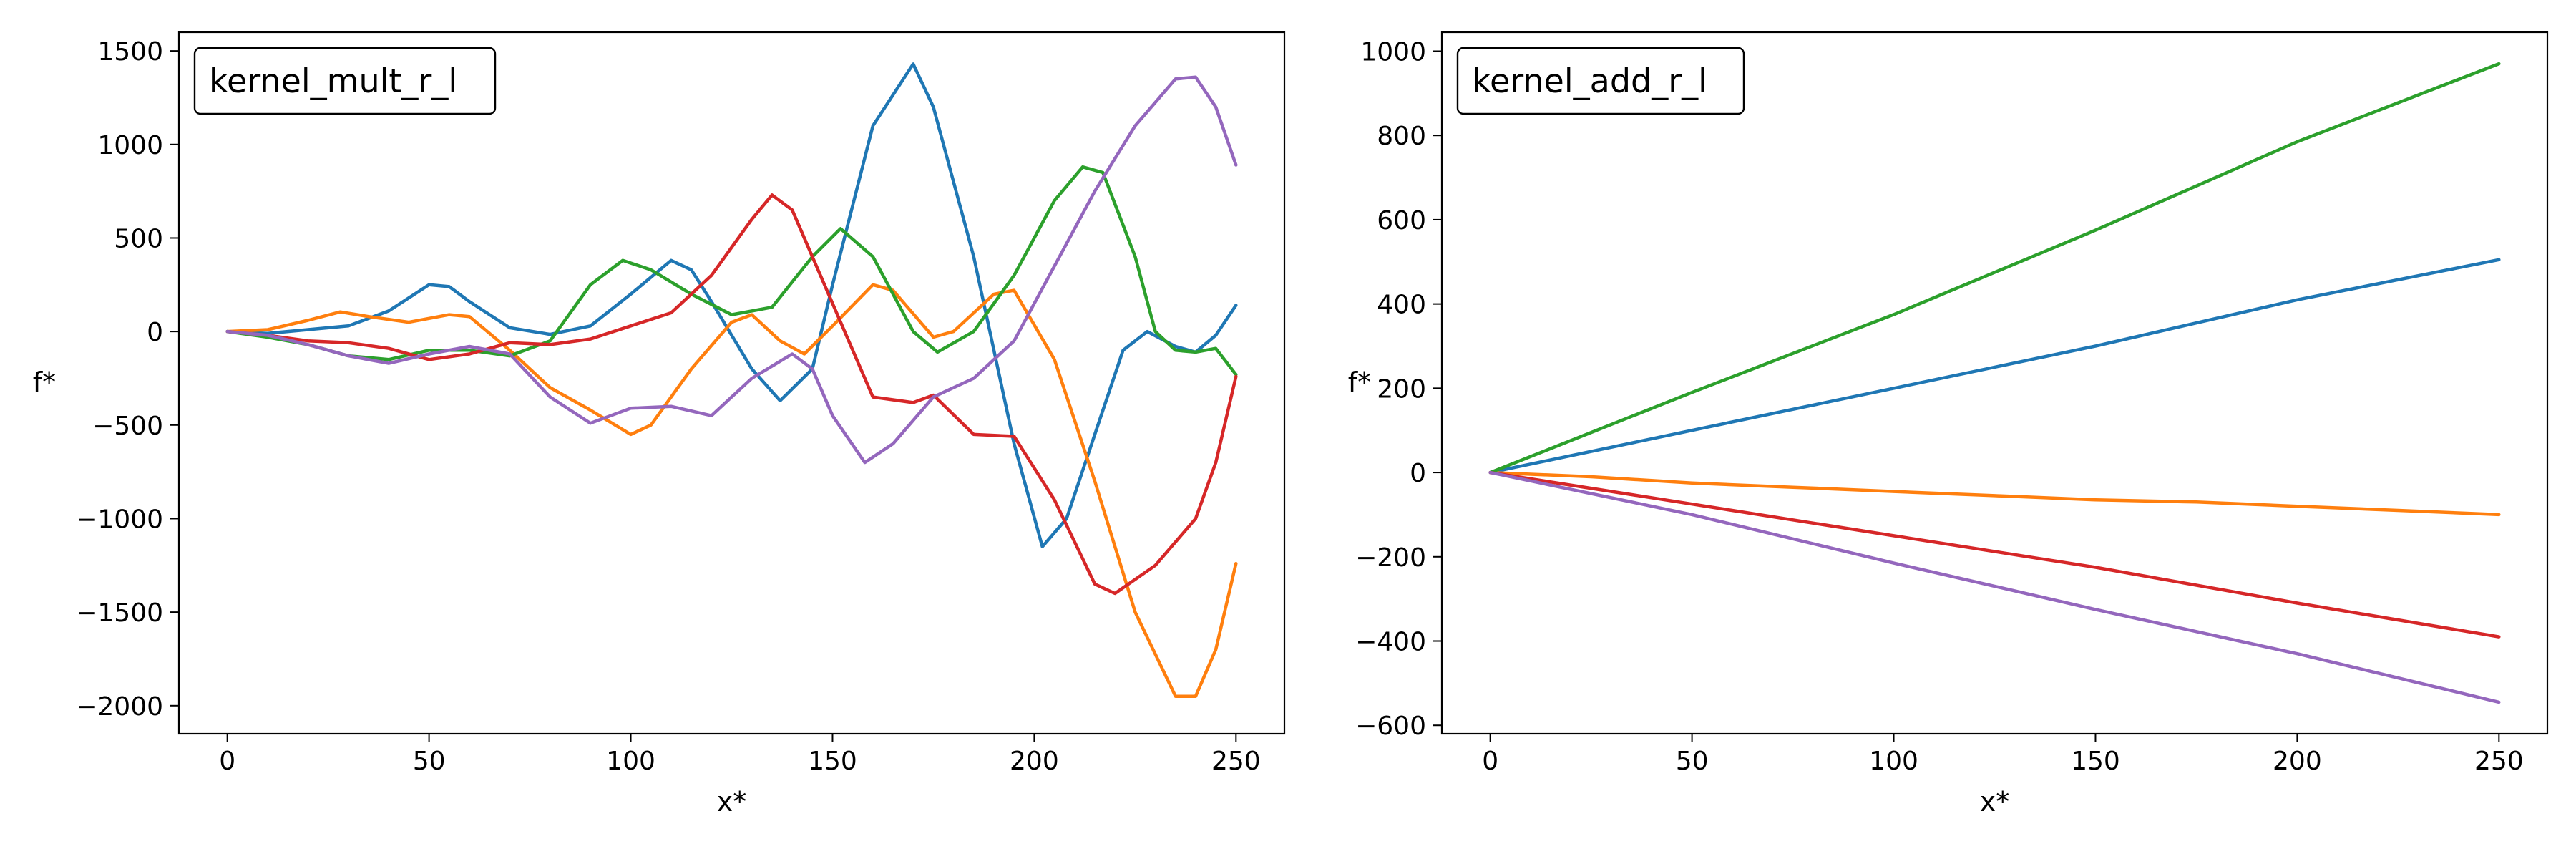  I want to click on y-tick-label: 600, so click(1401, 221).